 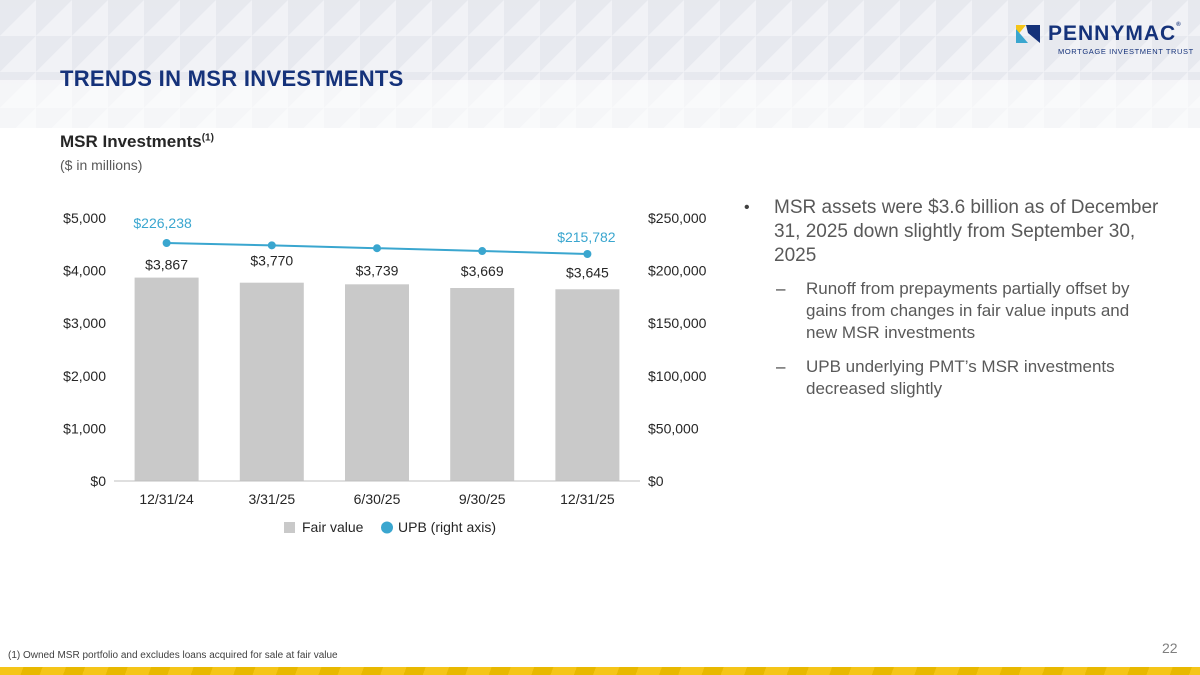 I want to click on left-axis-tick-label: $0, so click(x=98, y=481).